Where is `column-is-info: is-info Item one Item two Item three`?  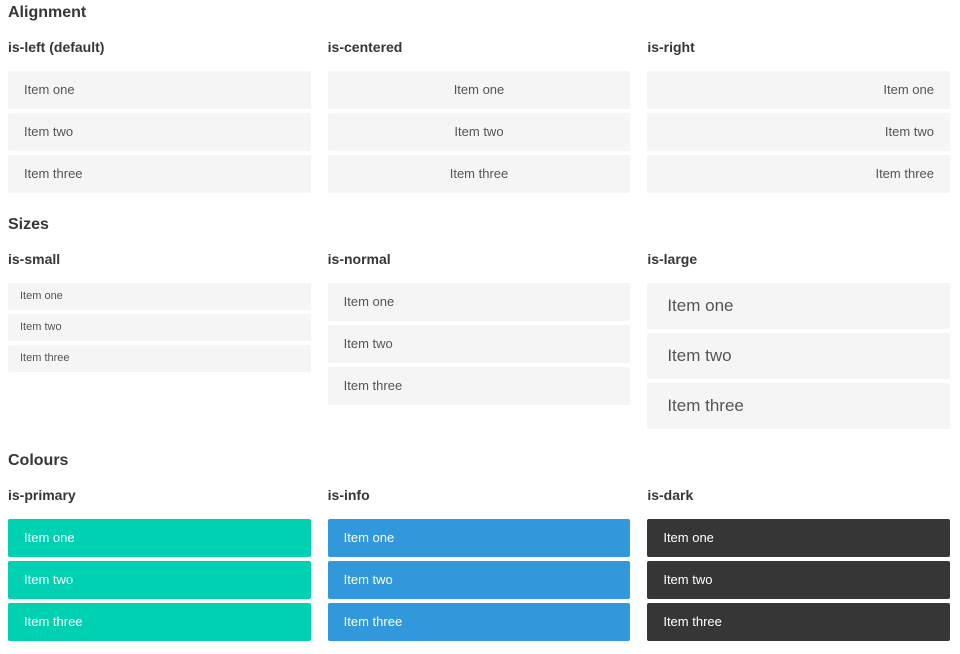
column-is-info: is-info Item one Item two Item three is located at coordinates (479, 564).